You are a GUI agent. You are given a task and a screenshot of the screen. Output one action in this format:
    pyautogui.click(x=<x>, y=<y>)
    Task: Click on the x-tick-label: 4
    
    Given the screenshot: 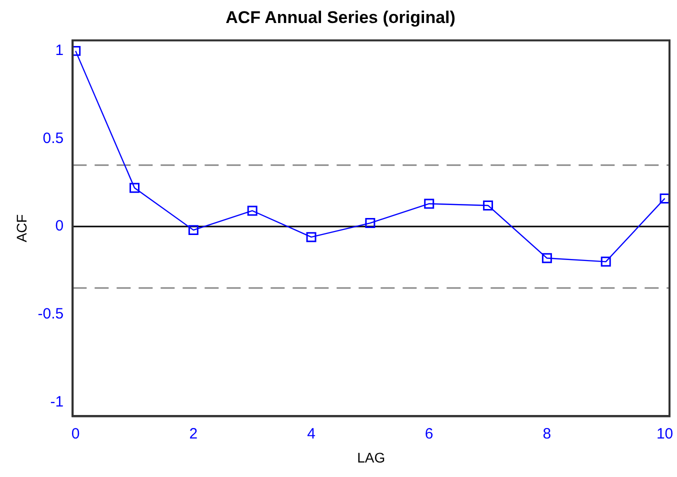 What is the action you would take?
    pyautogui.click(x=311, y=433)
    